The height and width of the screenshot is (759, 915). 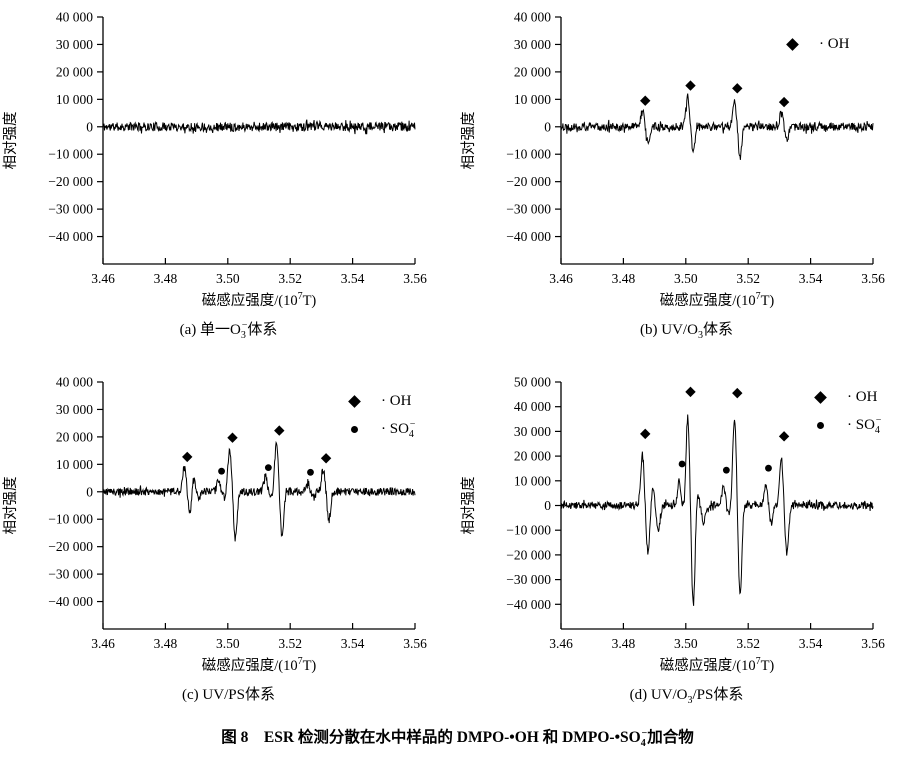 I want to click on legend-label-so4: · SO4−, so click(x=864, y=425).